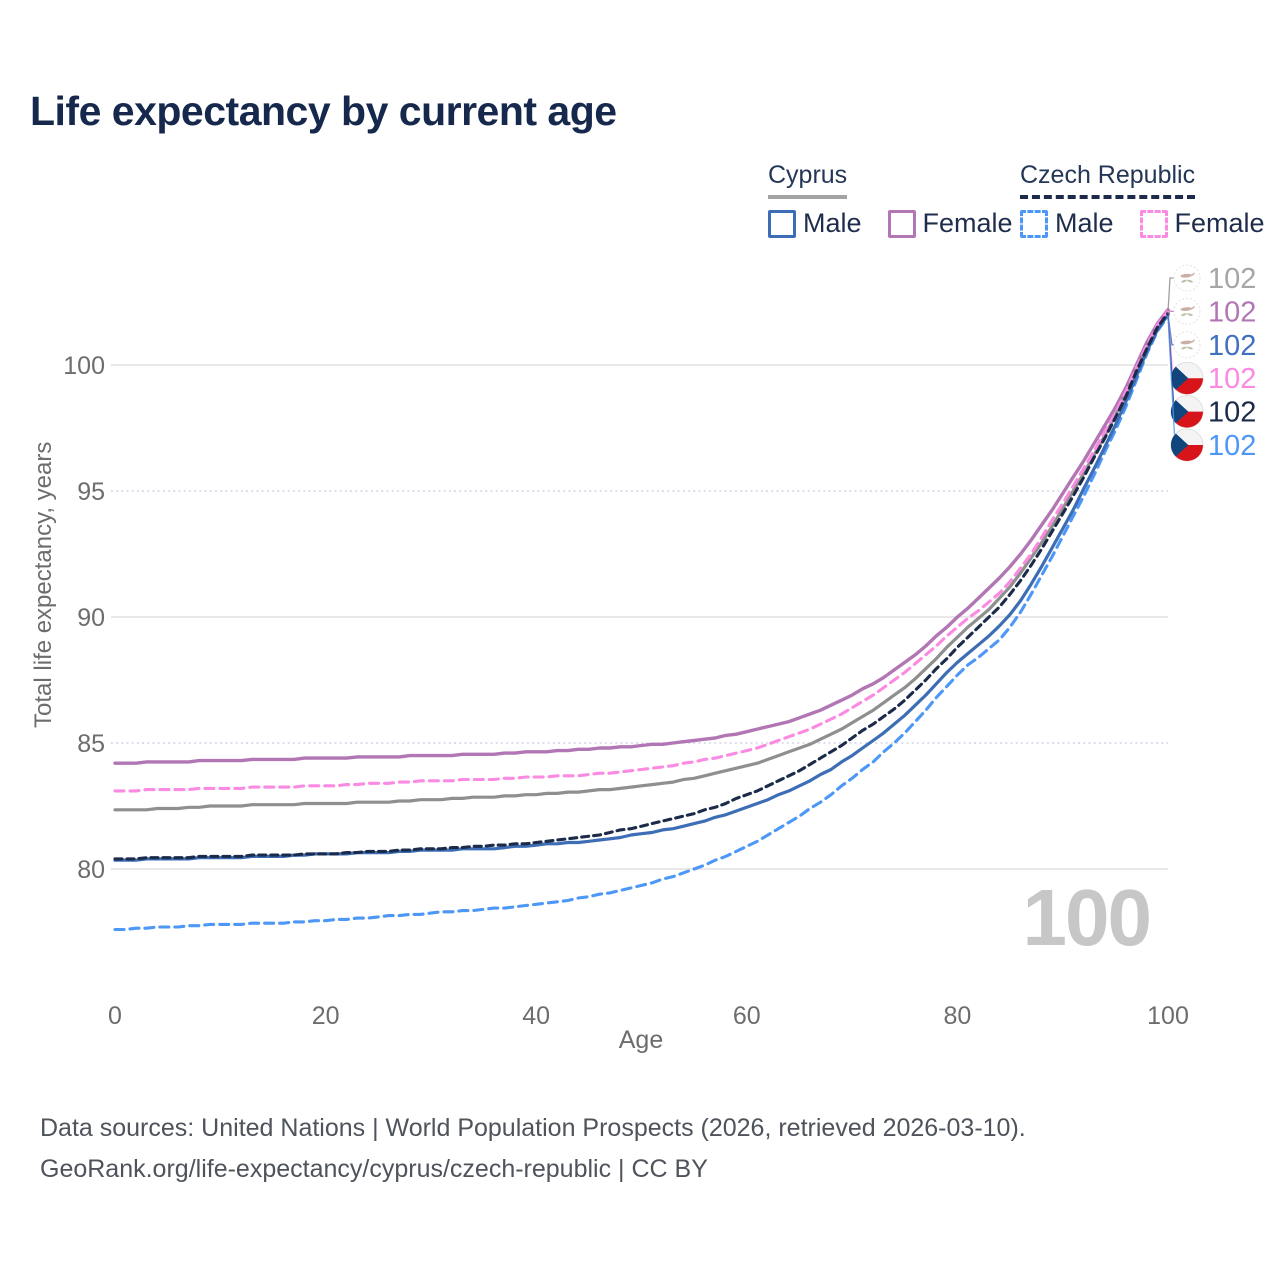 This screenshot has width=1280, height=1280. I want to click on chart-title: Life expectancy by current age, so click(323, 111).